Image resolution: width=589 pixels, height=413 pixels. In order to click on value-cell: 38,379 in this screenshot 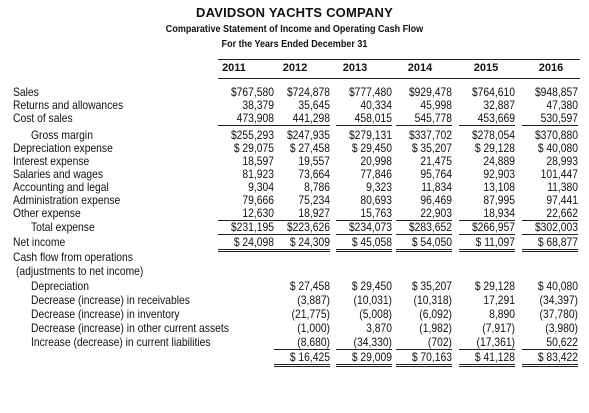, I will do `click(246, 105)`.